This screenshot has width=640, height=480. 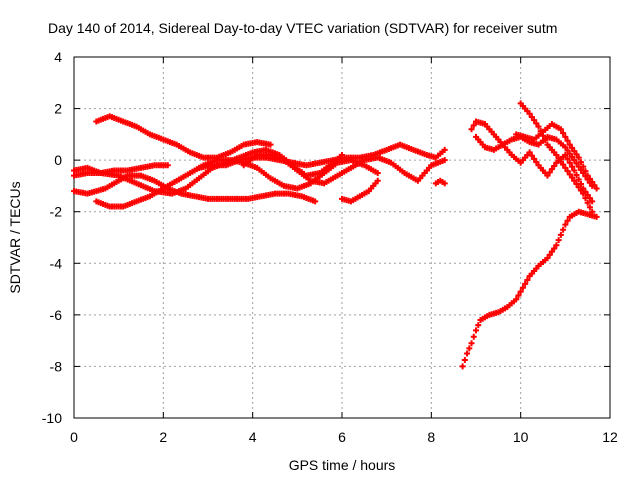 What do you see at coordinates (121, 170) in the screenshot?
I see `series-track-c` at bounding box center [121, 170].